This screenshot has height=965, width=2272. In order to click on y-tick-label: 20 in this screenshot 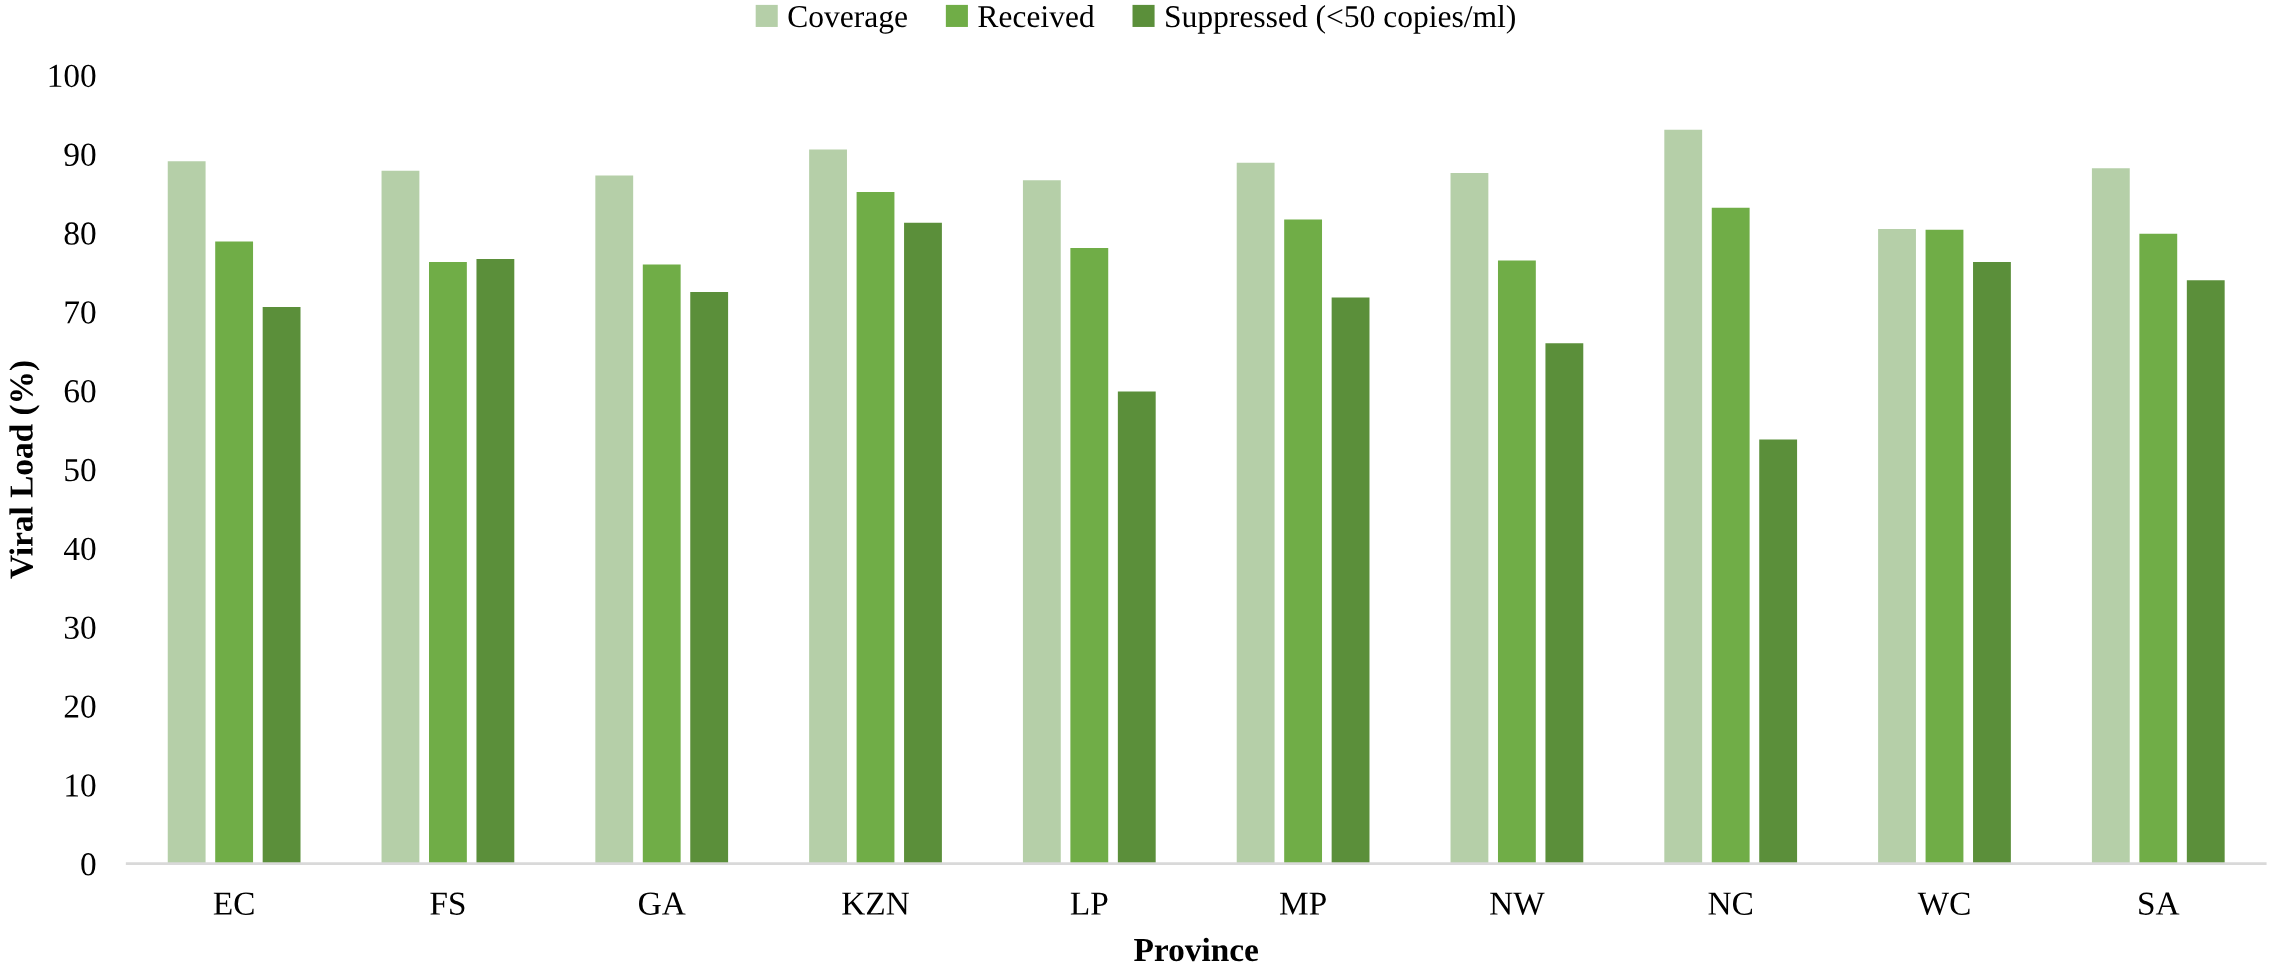, I will do `click(80, 706)`.